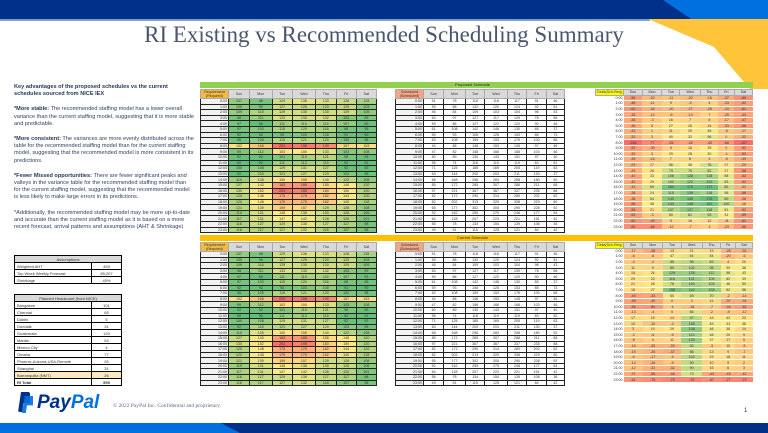 This screenshot has width=768, height=433. What do you see at coordinates (261, 299) in the screenshot?
I see `value-cell: 165` at bounding box center [261, 299].